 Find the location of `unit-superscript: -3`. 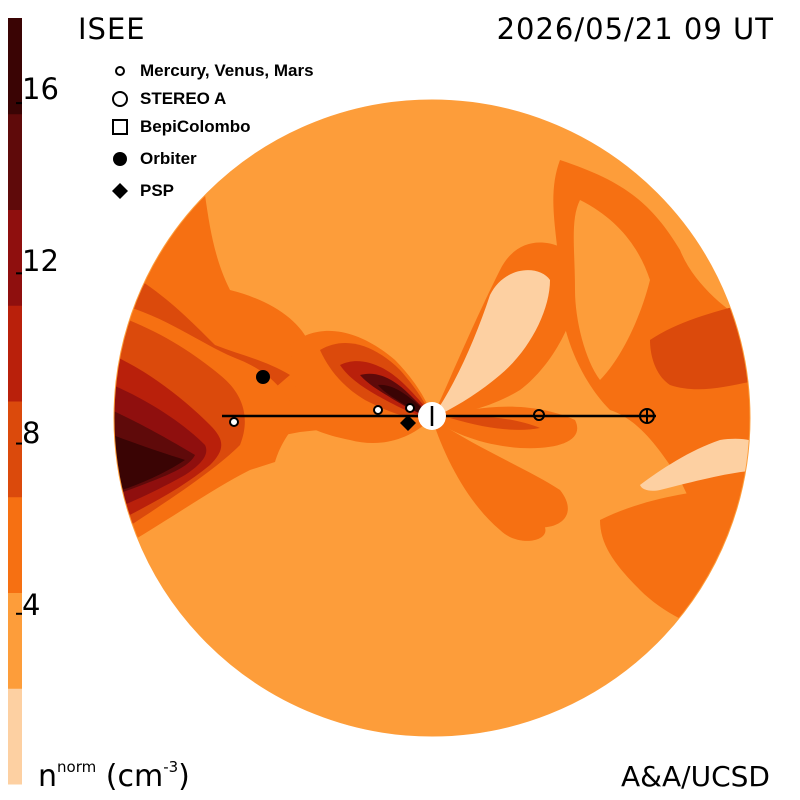

unit-superscript: -3 is located at coordinates (171, 767).